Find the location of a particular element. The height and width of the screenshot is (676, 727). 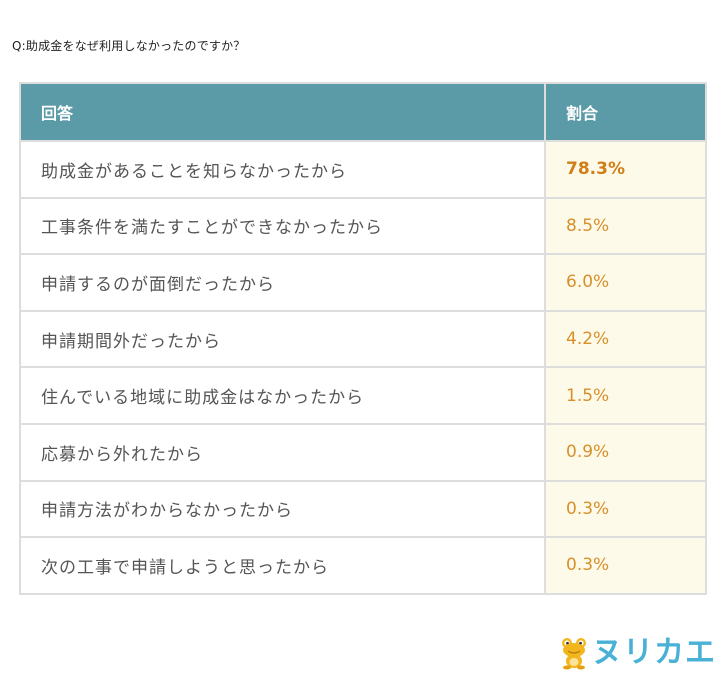

answer-cell: 申請期間外だったから is located at coordinates (282, 339).